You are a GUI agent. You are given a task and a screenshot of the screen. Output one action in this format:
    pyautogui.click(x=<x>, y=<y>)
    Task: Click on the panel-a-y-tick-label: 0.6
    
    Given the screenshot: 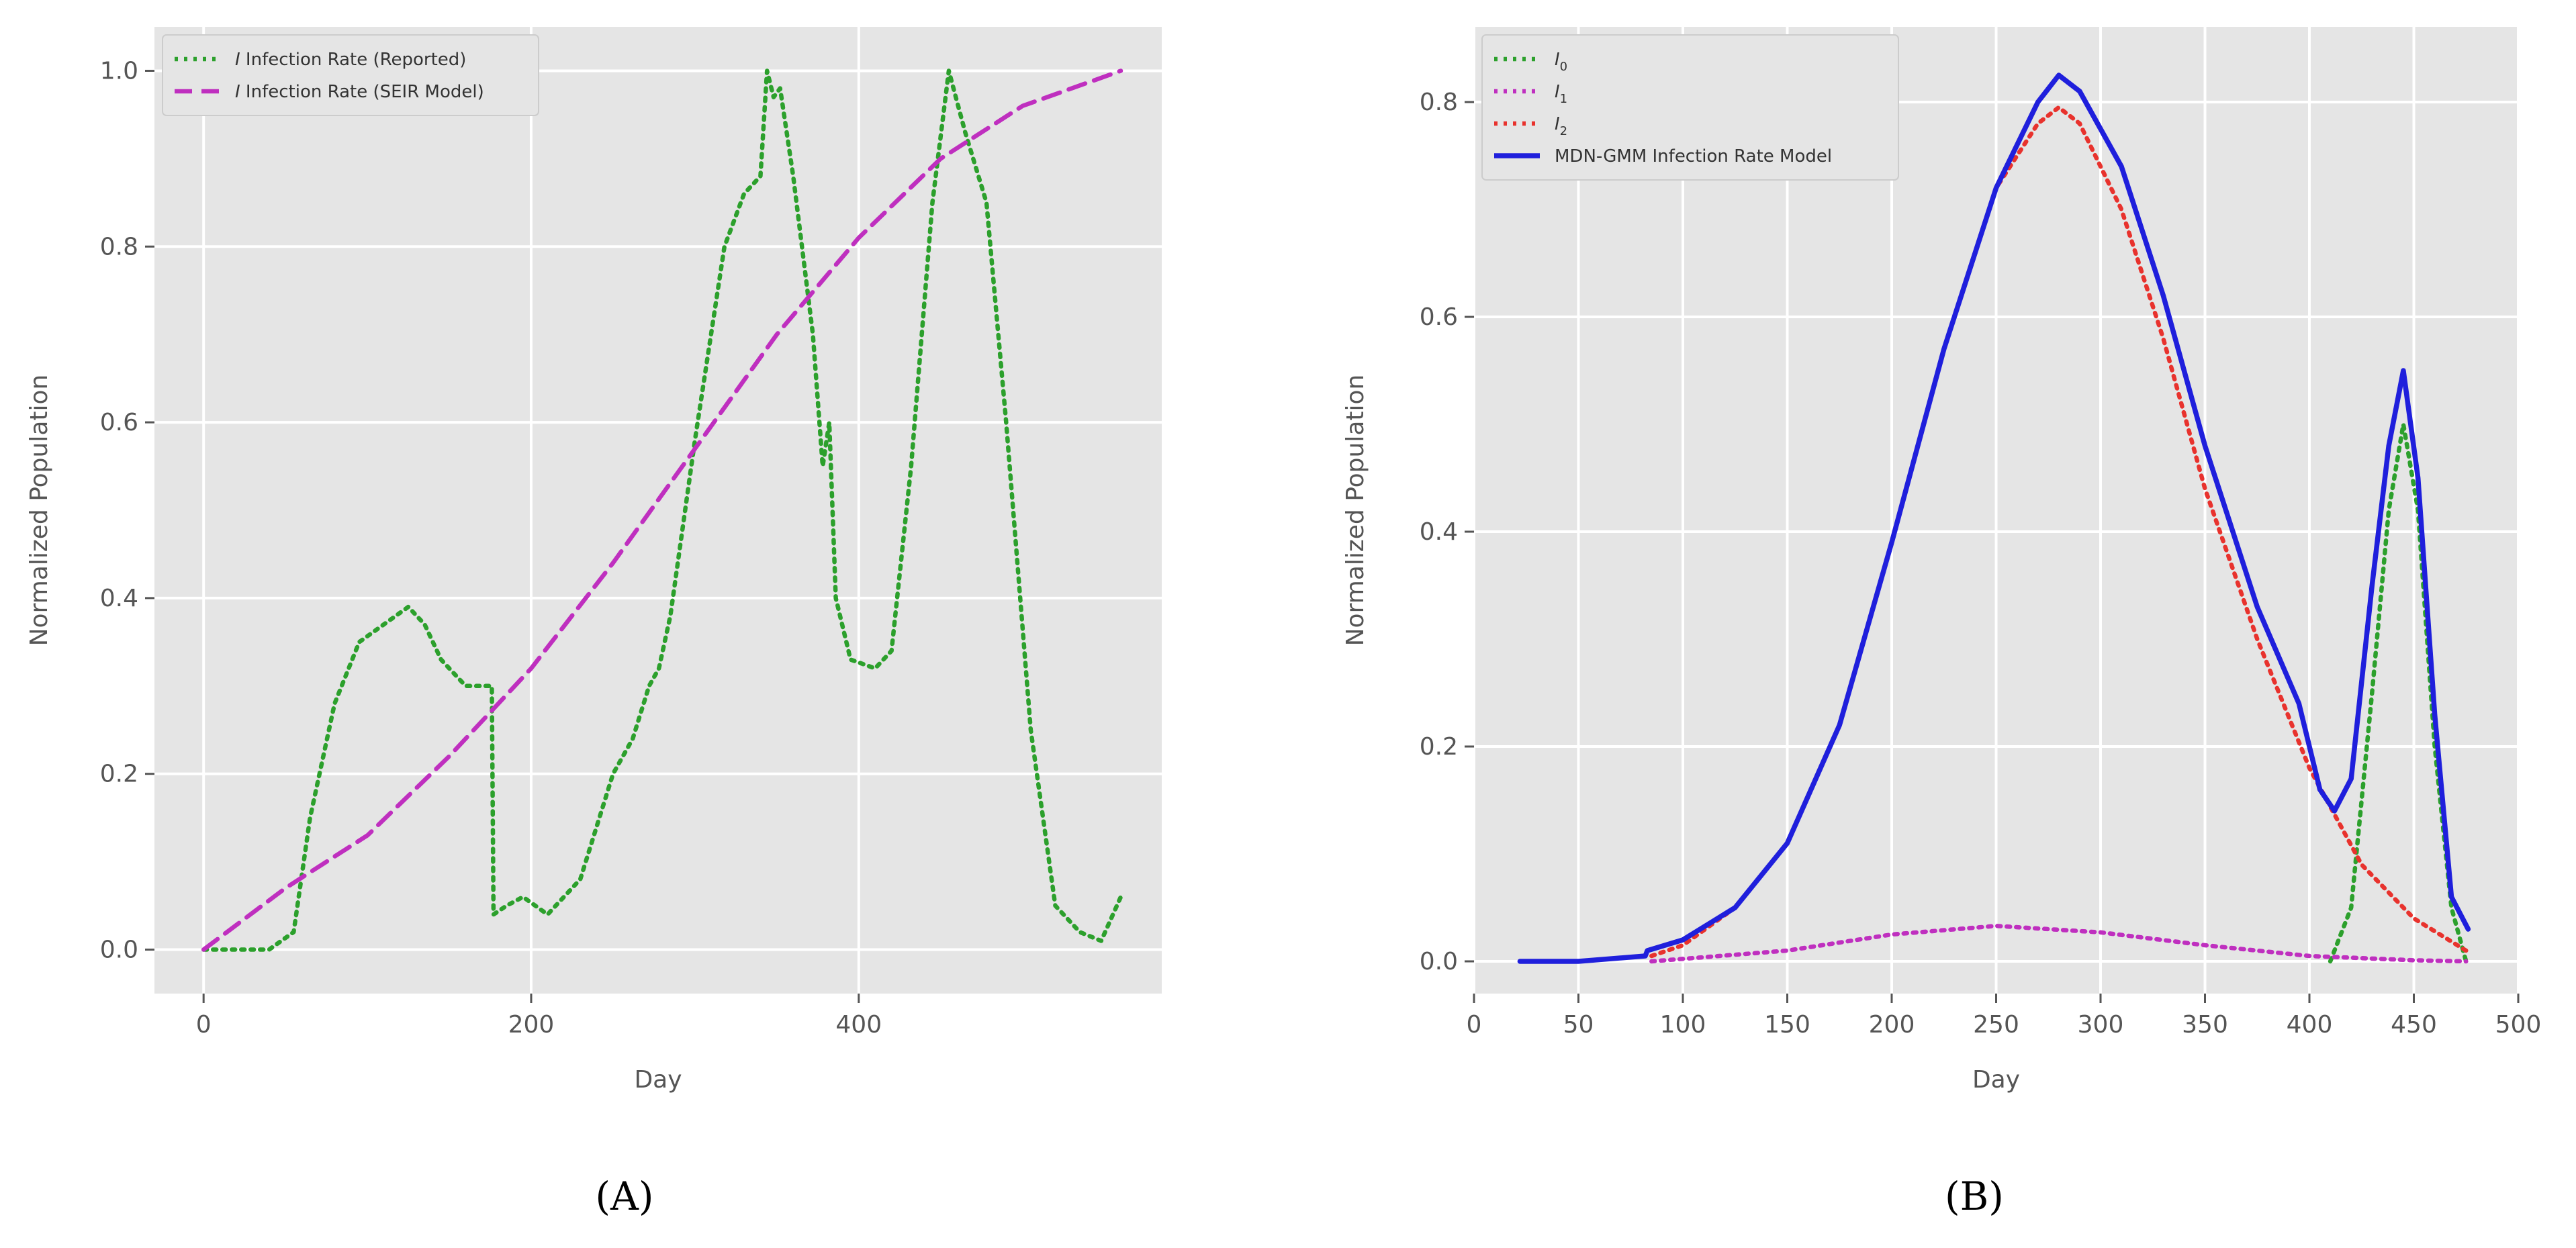 What is the action you would take?
    pyautogui.click(x=119, y=422)
    